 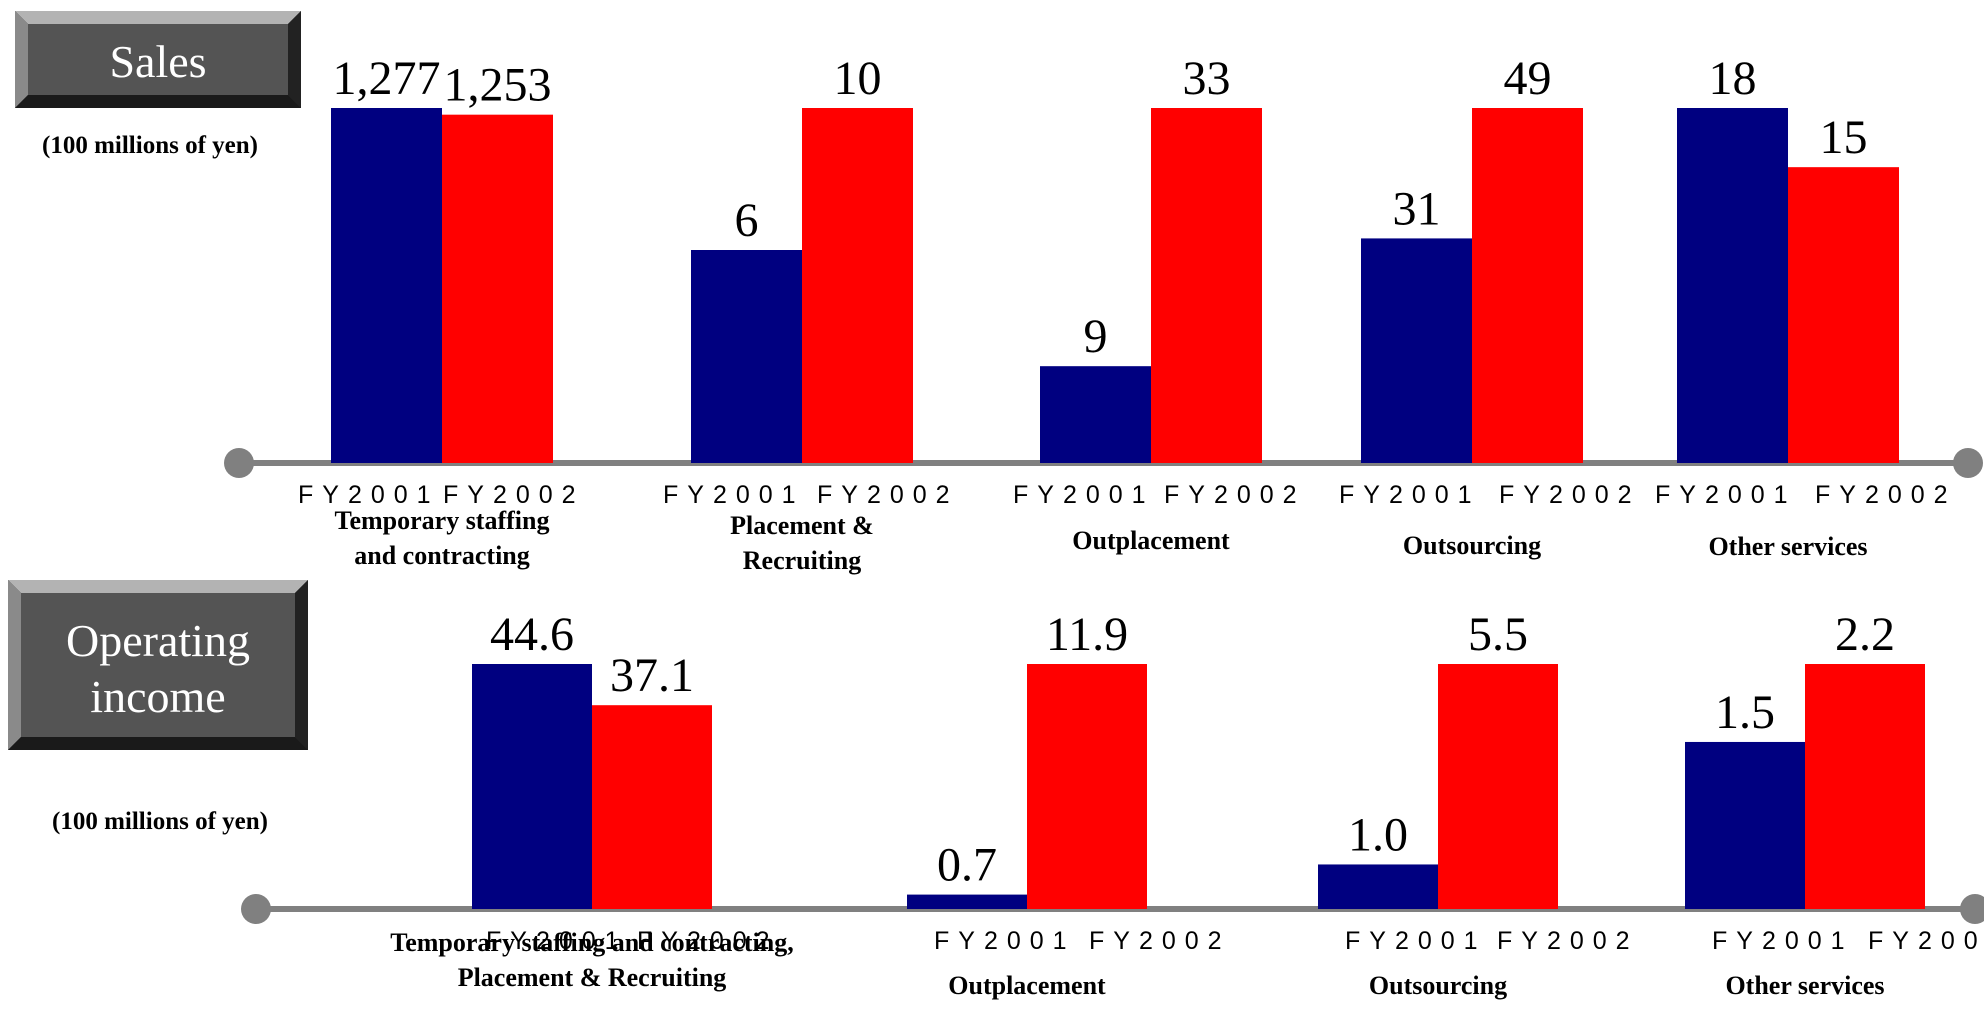 What do you see at coordinates (967, 865) in the screenshot?
I see `data-label: 0.7` at bounding box center [967, 865].